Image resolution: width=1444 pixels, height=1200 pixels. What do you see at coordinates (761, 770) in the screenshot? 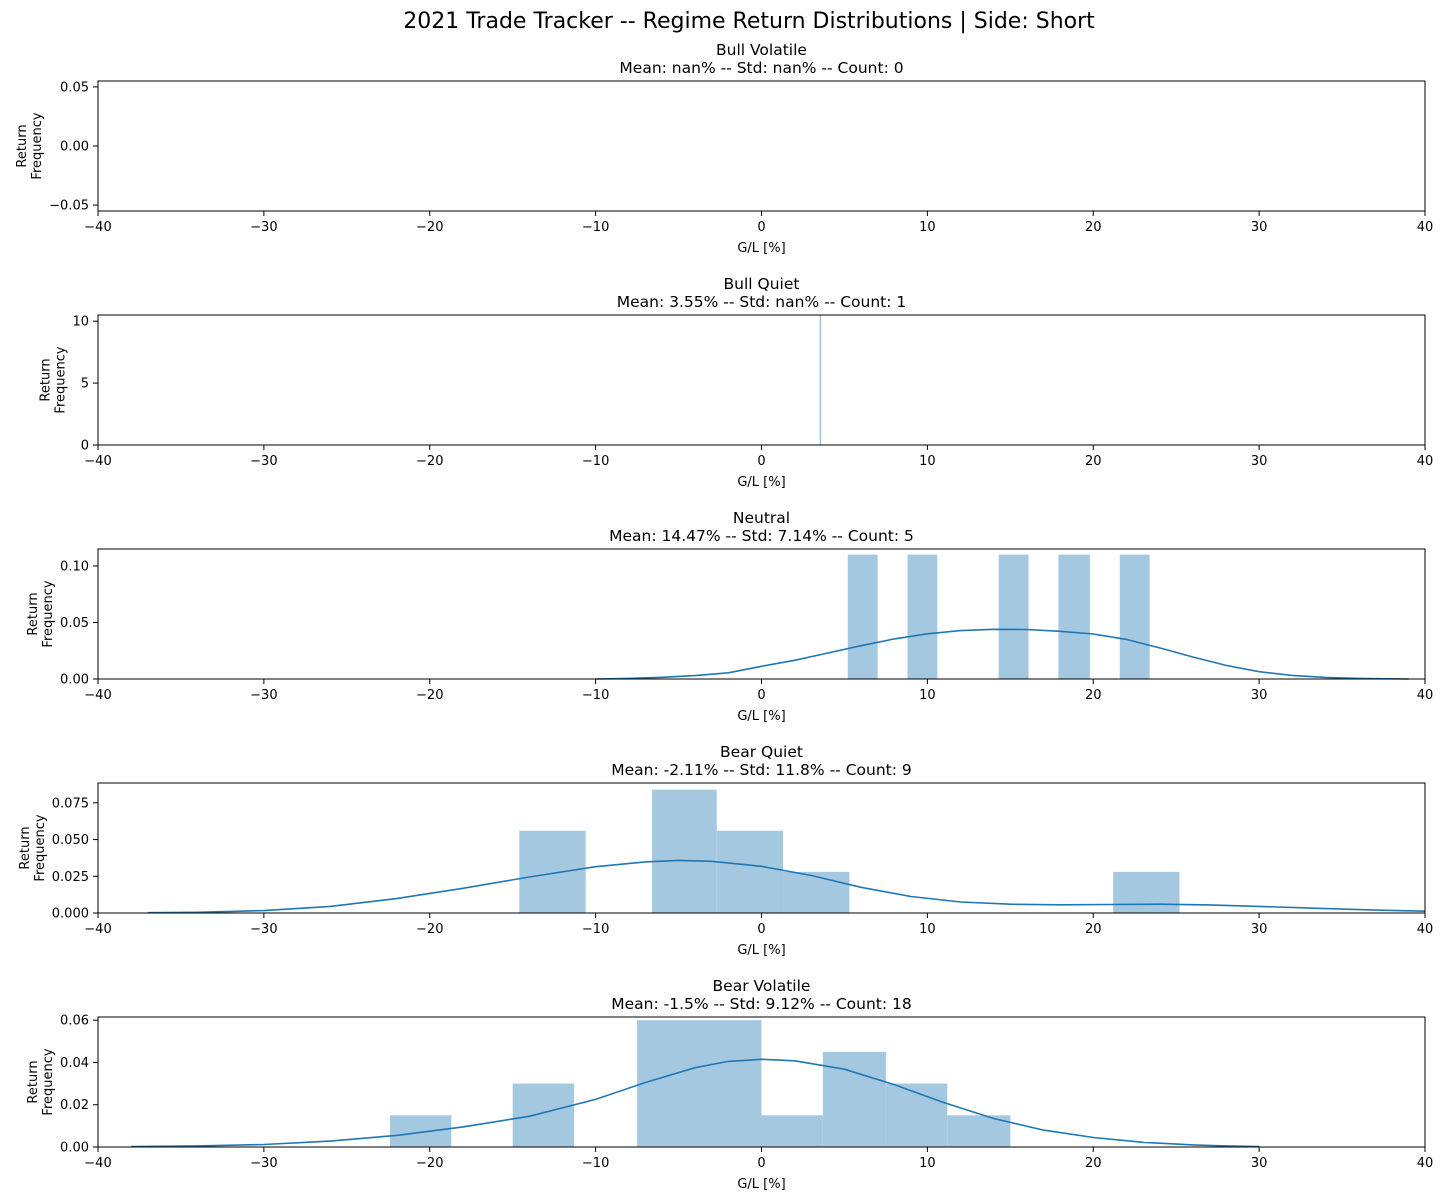
I see `panel-stats: Mean: -2.11% -- Std: 11.8% -- Count: 9` at bounding box center [761, 770].